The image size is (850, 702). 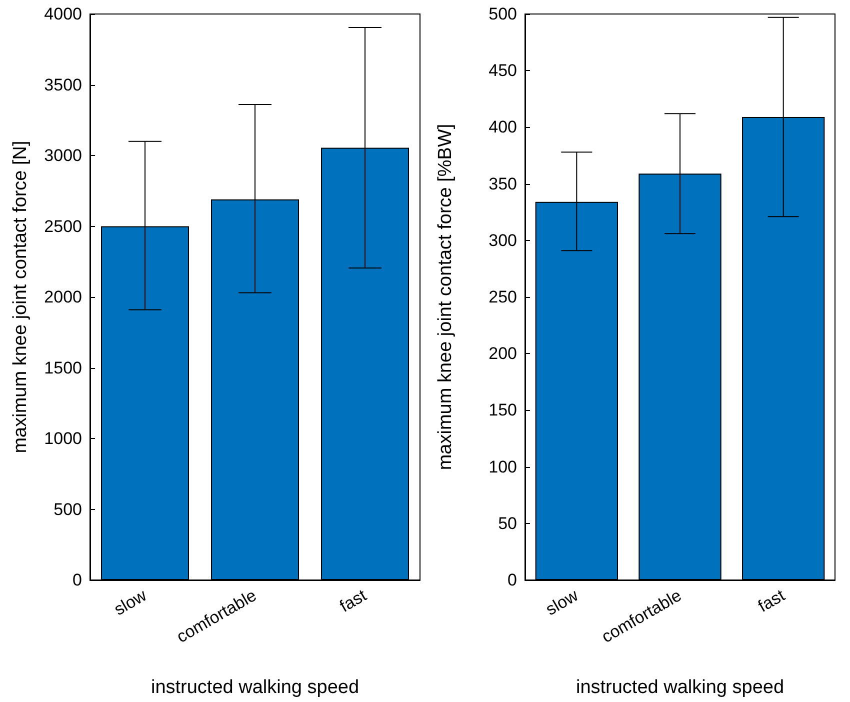 What do you see at coordinates (63, 297) in the screenshot?
I see `y-tick-label: 2000` at bounding box center [63, 297].